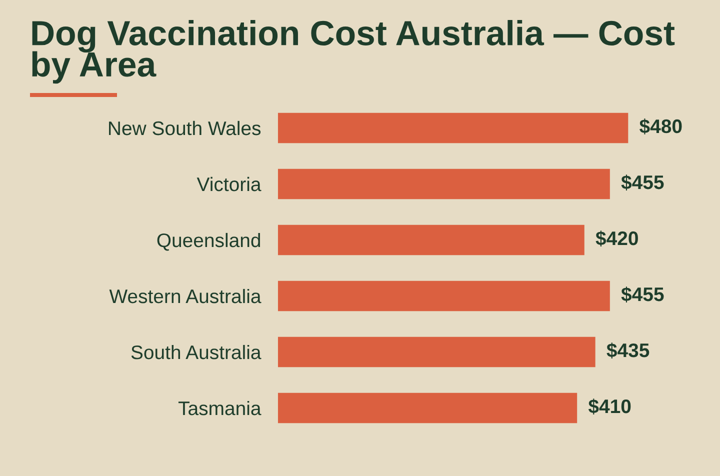 Image resolution: width=720 pixels, height=476 pixels. I want to click on data-label: $480, so click(661, 126).